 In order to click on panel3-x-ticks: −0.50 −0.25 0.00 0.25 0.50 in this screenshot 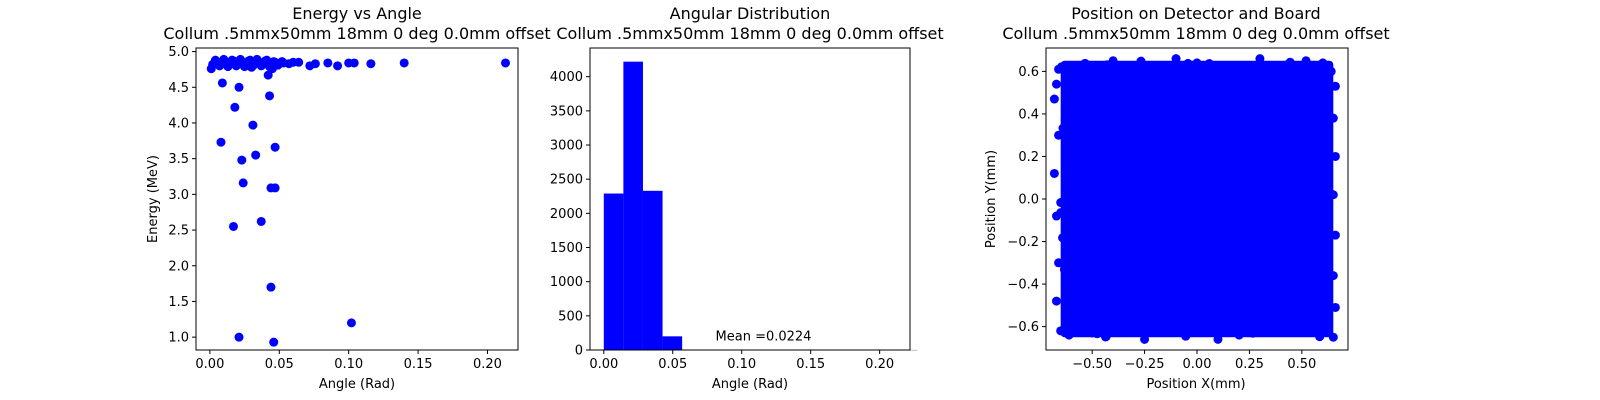, I will do `click(1194, 361)`.